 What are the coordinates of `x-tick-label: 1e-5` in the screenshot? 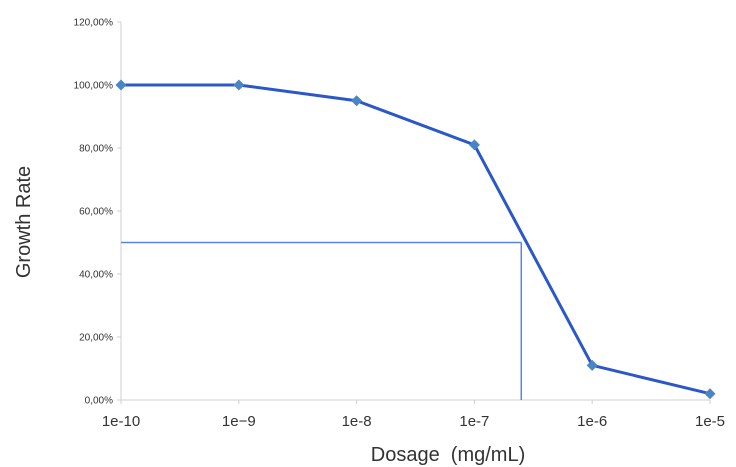 It's located at (710, 421).